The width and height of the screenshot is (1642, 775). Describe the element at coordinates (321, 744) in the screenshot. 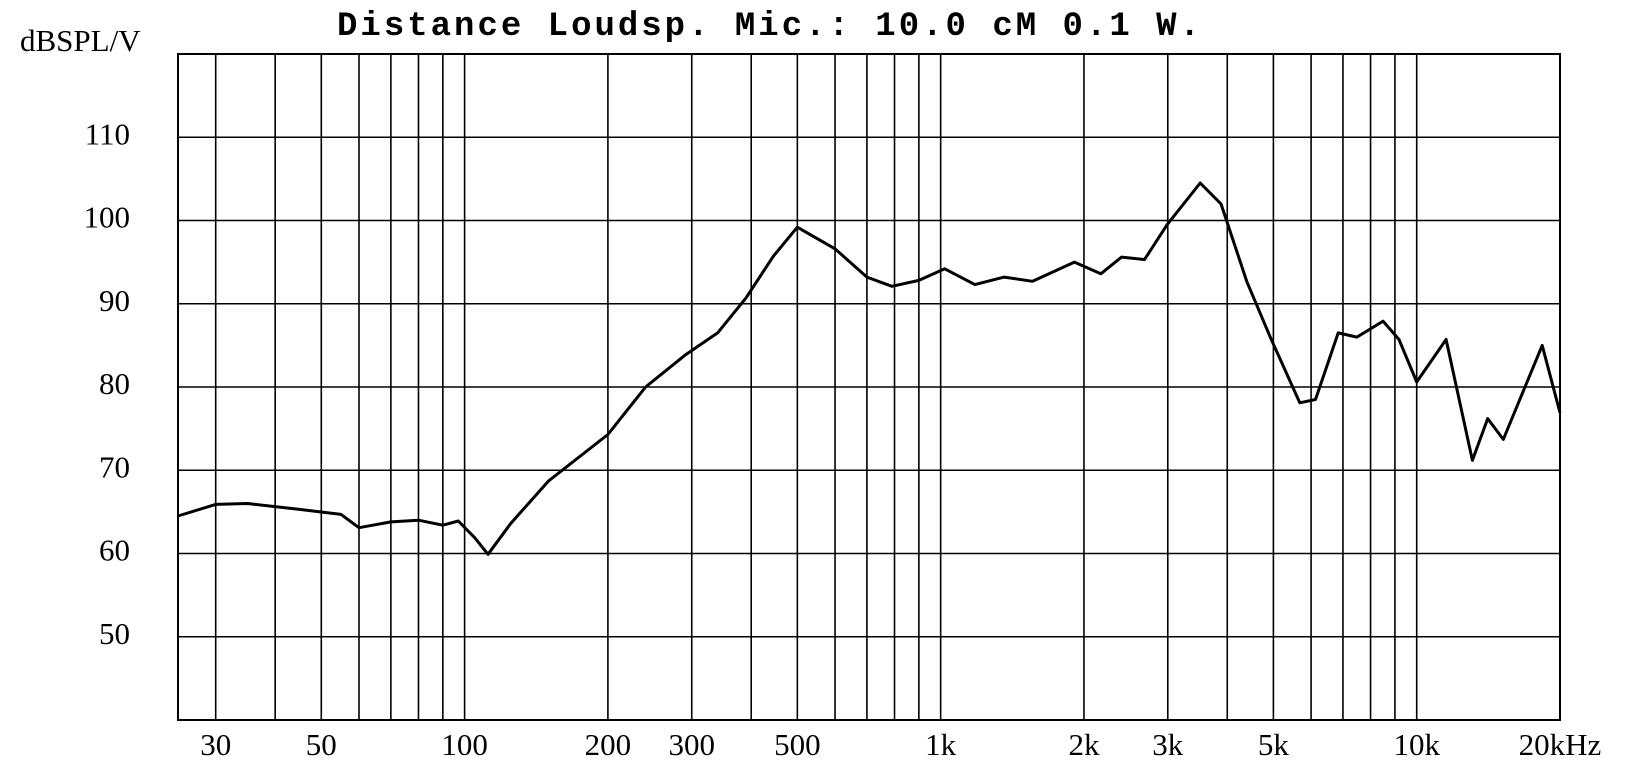

I see `x-tick-label: 50` at that location.